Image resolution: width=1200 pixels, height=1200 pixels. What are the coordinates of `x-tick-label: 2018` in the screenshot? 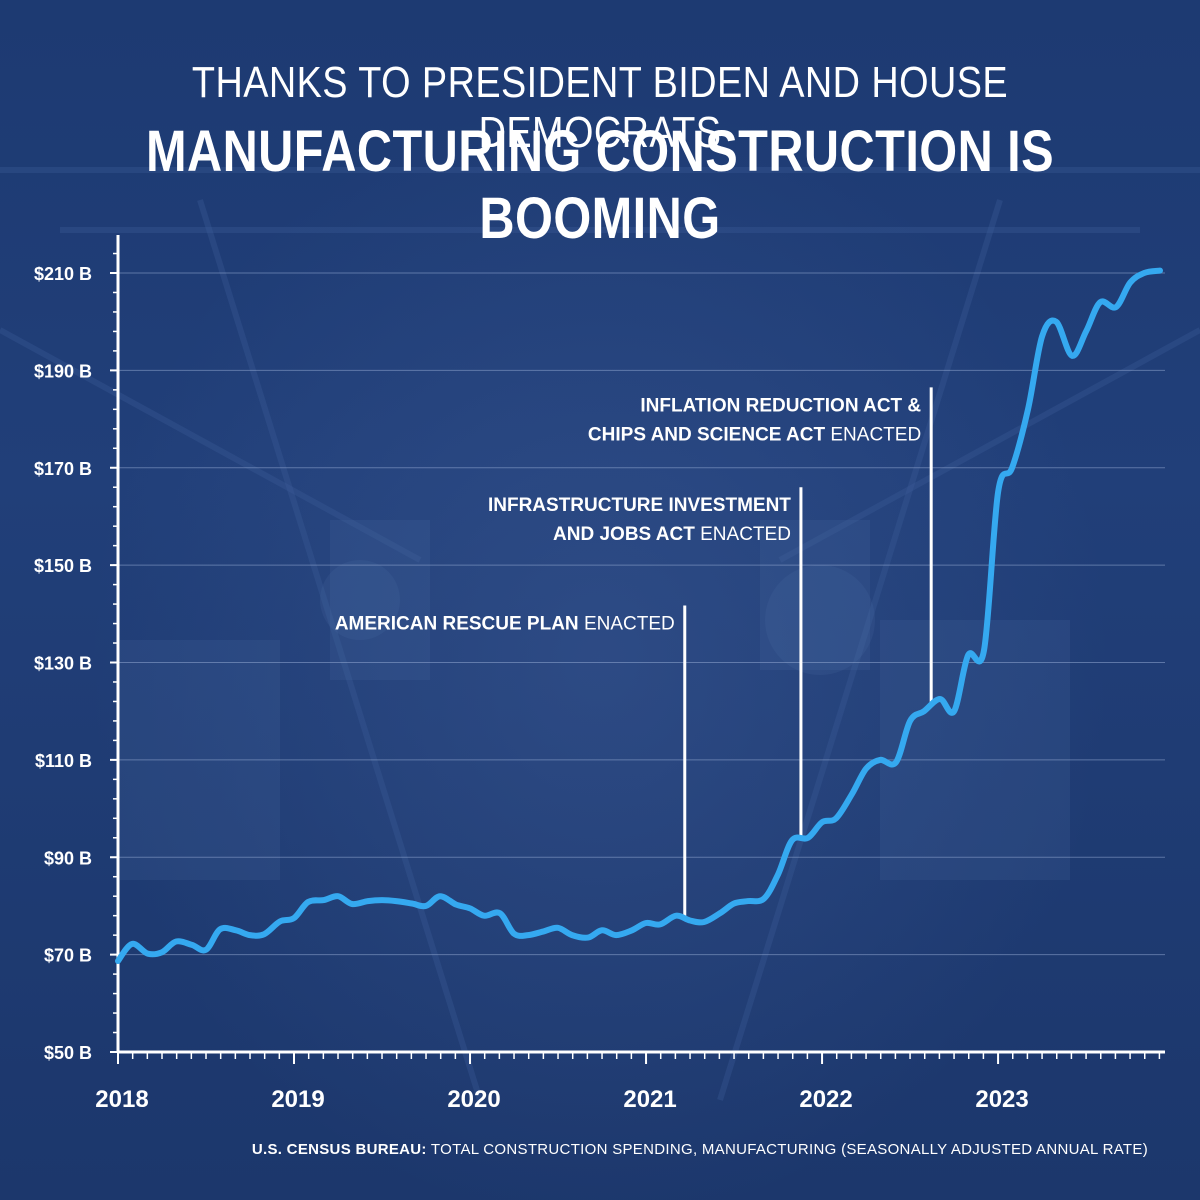 It's located at (121, 1099).